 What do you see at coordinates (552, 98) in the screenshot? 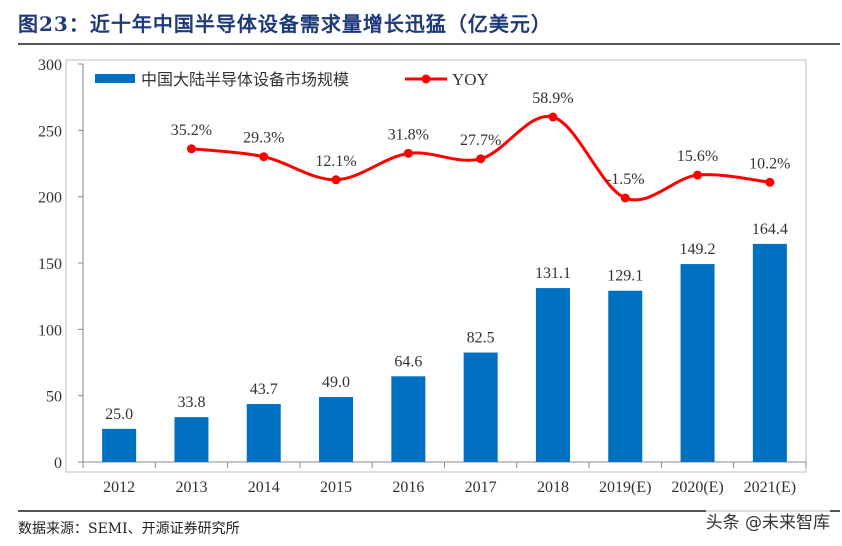
I see `yoy-label: 58.9%` at bounding box center [552, 98].